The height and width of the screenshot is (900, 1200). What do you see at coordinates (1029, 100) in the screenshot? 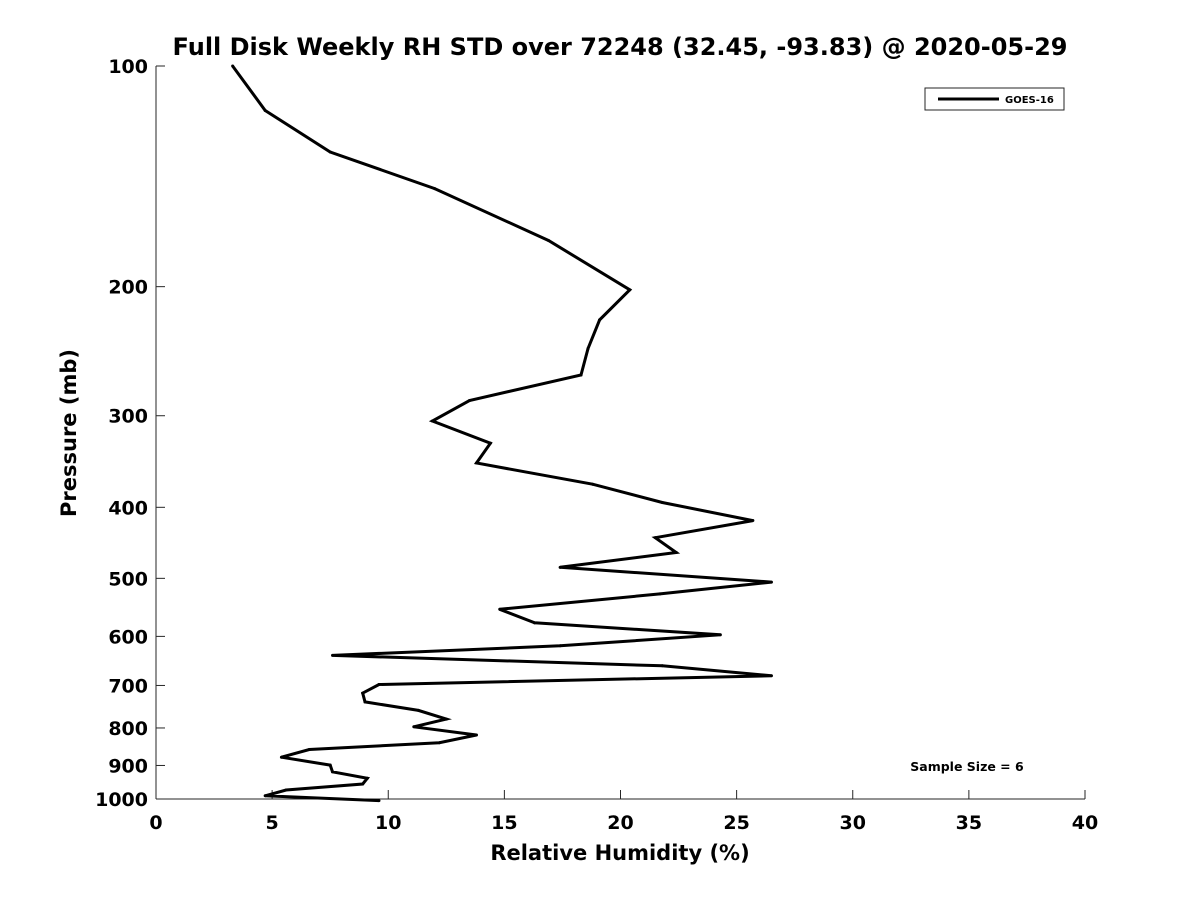
I see `legend-label: GOES-16` at bounding box center [1029, 100].